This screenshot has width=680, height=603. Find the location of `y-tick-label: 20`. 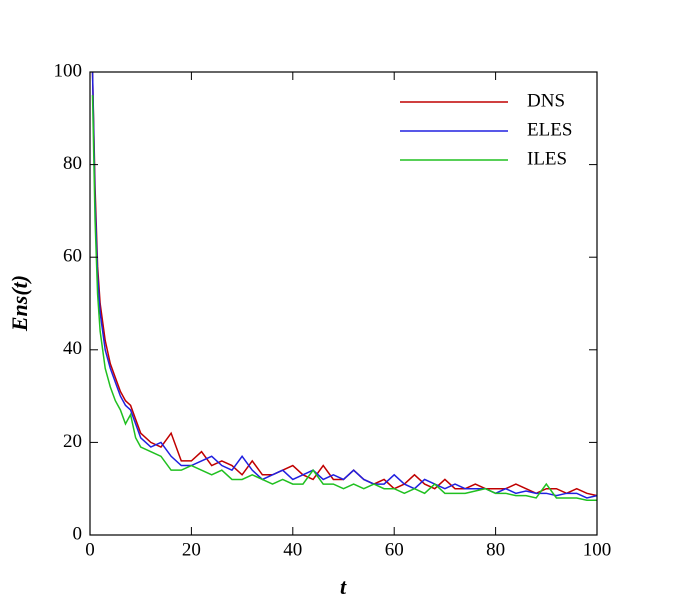

y-tick-label: 20 is located at coordinates (72, 441).